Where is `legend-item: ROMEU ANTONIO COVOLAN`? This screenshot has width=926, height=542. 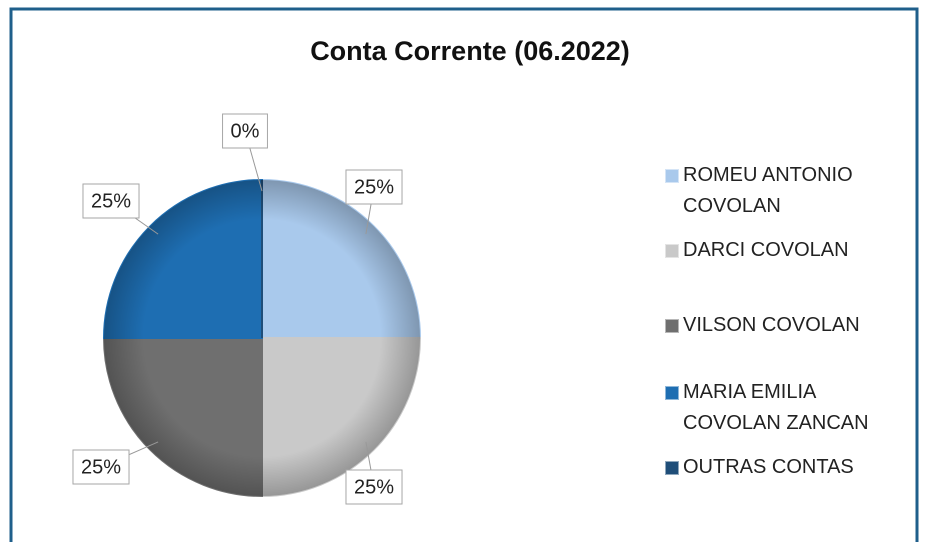 legend-item: ROMEU ANTONIO COVOLAN is located at coordinates (790, 191).